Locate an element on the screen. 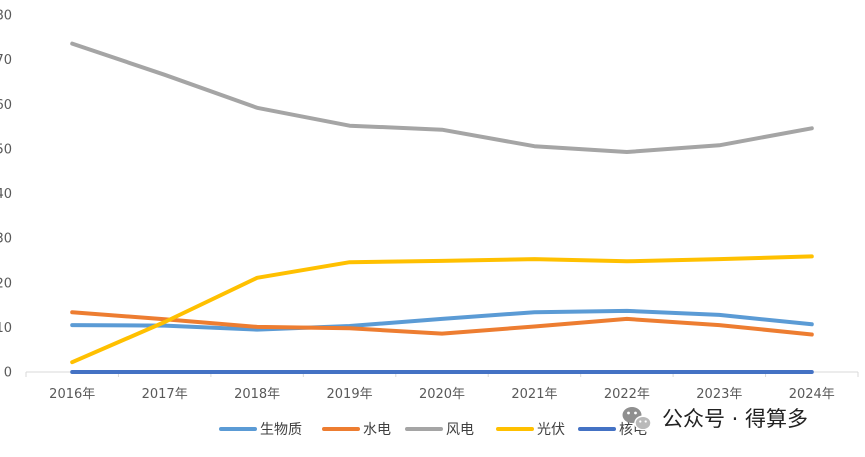 The height and width of the screenshot is (457, 865). x-tick-label: 2024年 is located at coordinates (812, 394).